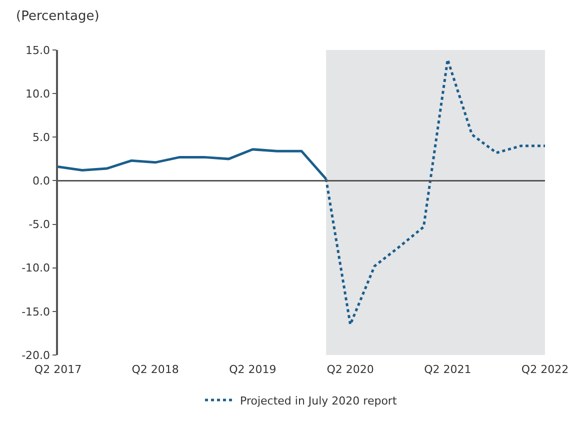  What do you see at coordinates (41, 181) in the screenshot?
I see `y-tick-label: 0.0` at bounding box center [41, 181].